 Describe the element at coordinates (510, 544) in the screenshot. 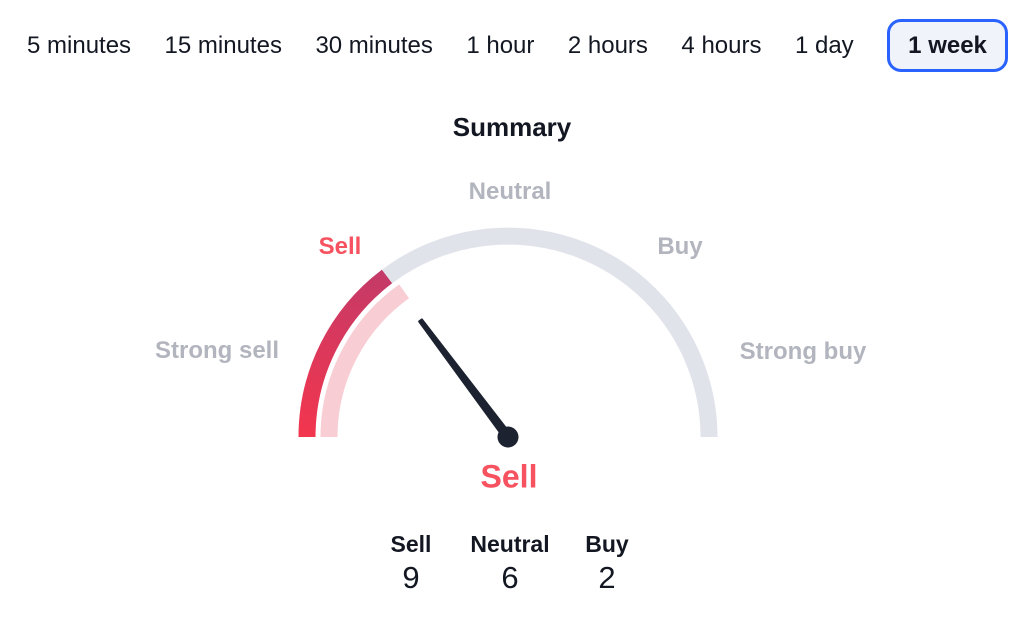

I see `count-neutral-label: Neutral` at that location.